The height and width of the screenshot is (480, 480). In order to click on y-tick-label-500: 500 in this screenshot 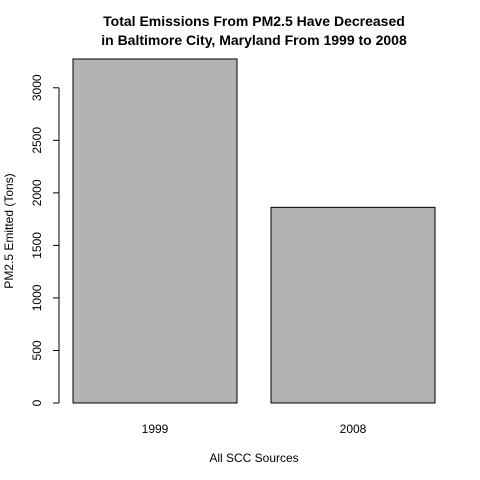, I will do `click(37, 350)`.